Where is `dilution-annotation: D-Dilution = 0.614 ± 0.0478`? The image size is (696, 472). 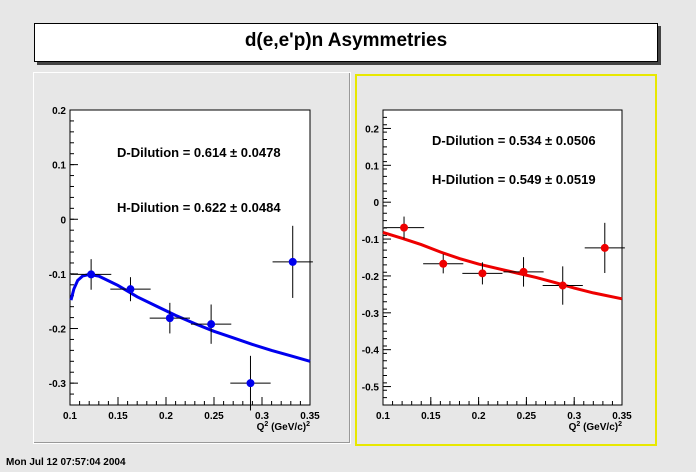 dilution-annotation: D-Dilution = 0.614 ± 0.0478 is located at coordinates (199, 152).